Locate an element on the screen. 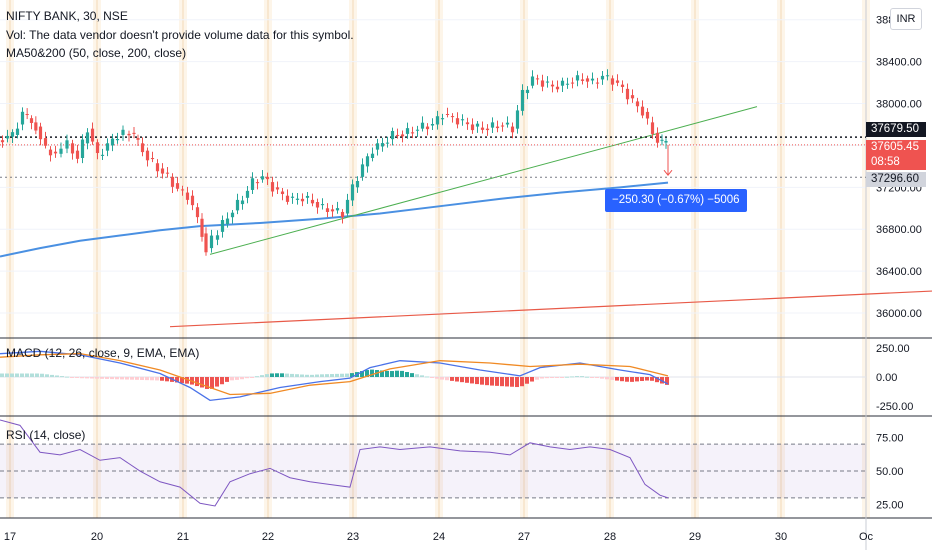 The image size is (932, 550). price-tick-label: 38400.00 is located at coordinates (899, 63).